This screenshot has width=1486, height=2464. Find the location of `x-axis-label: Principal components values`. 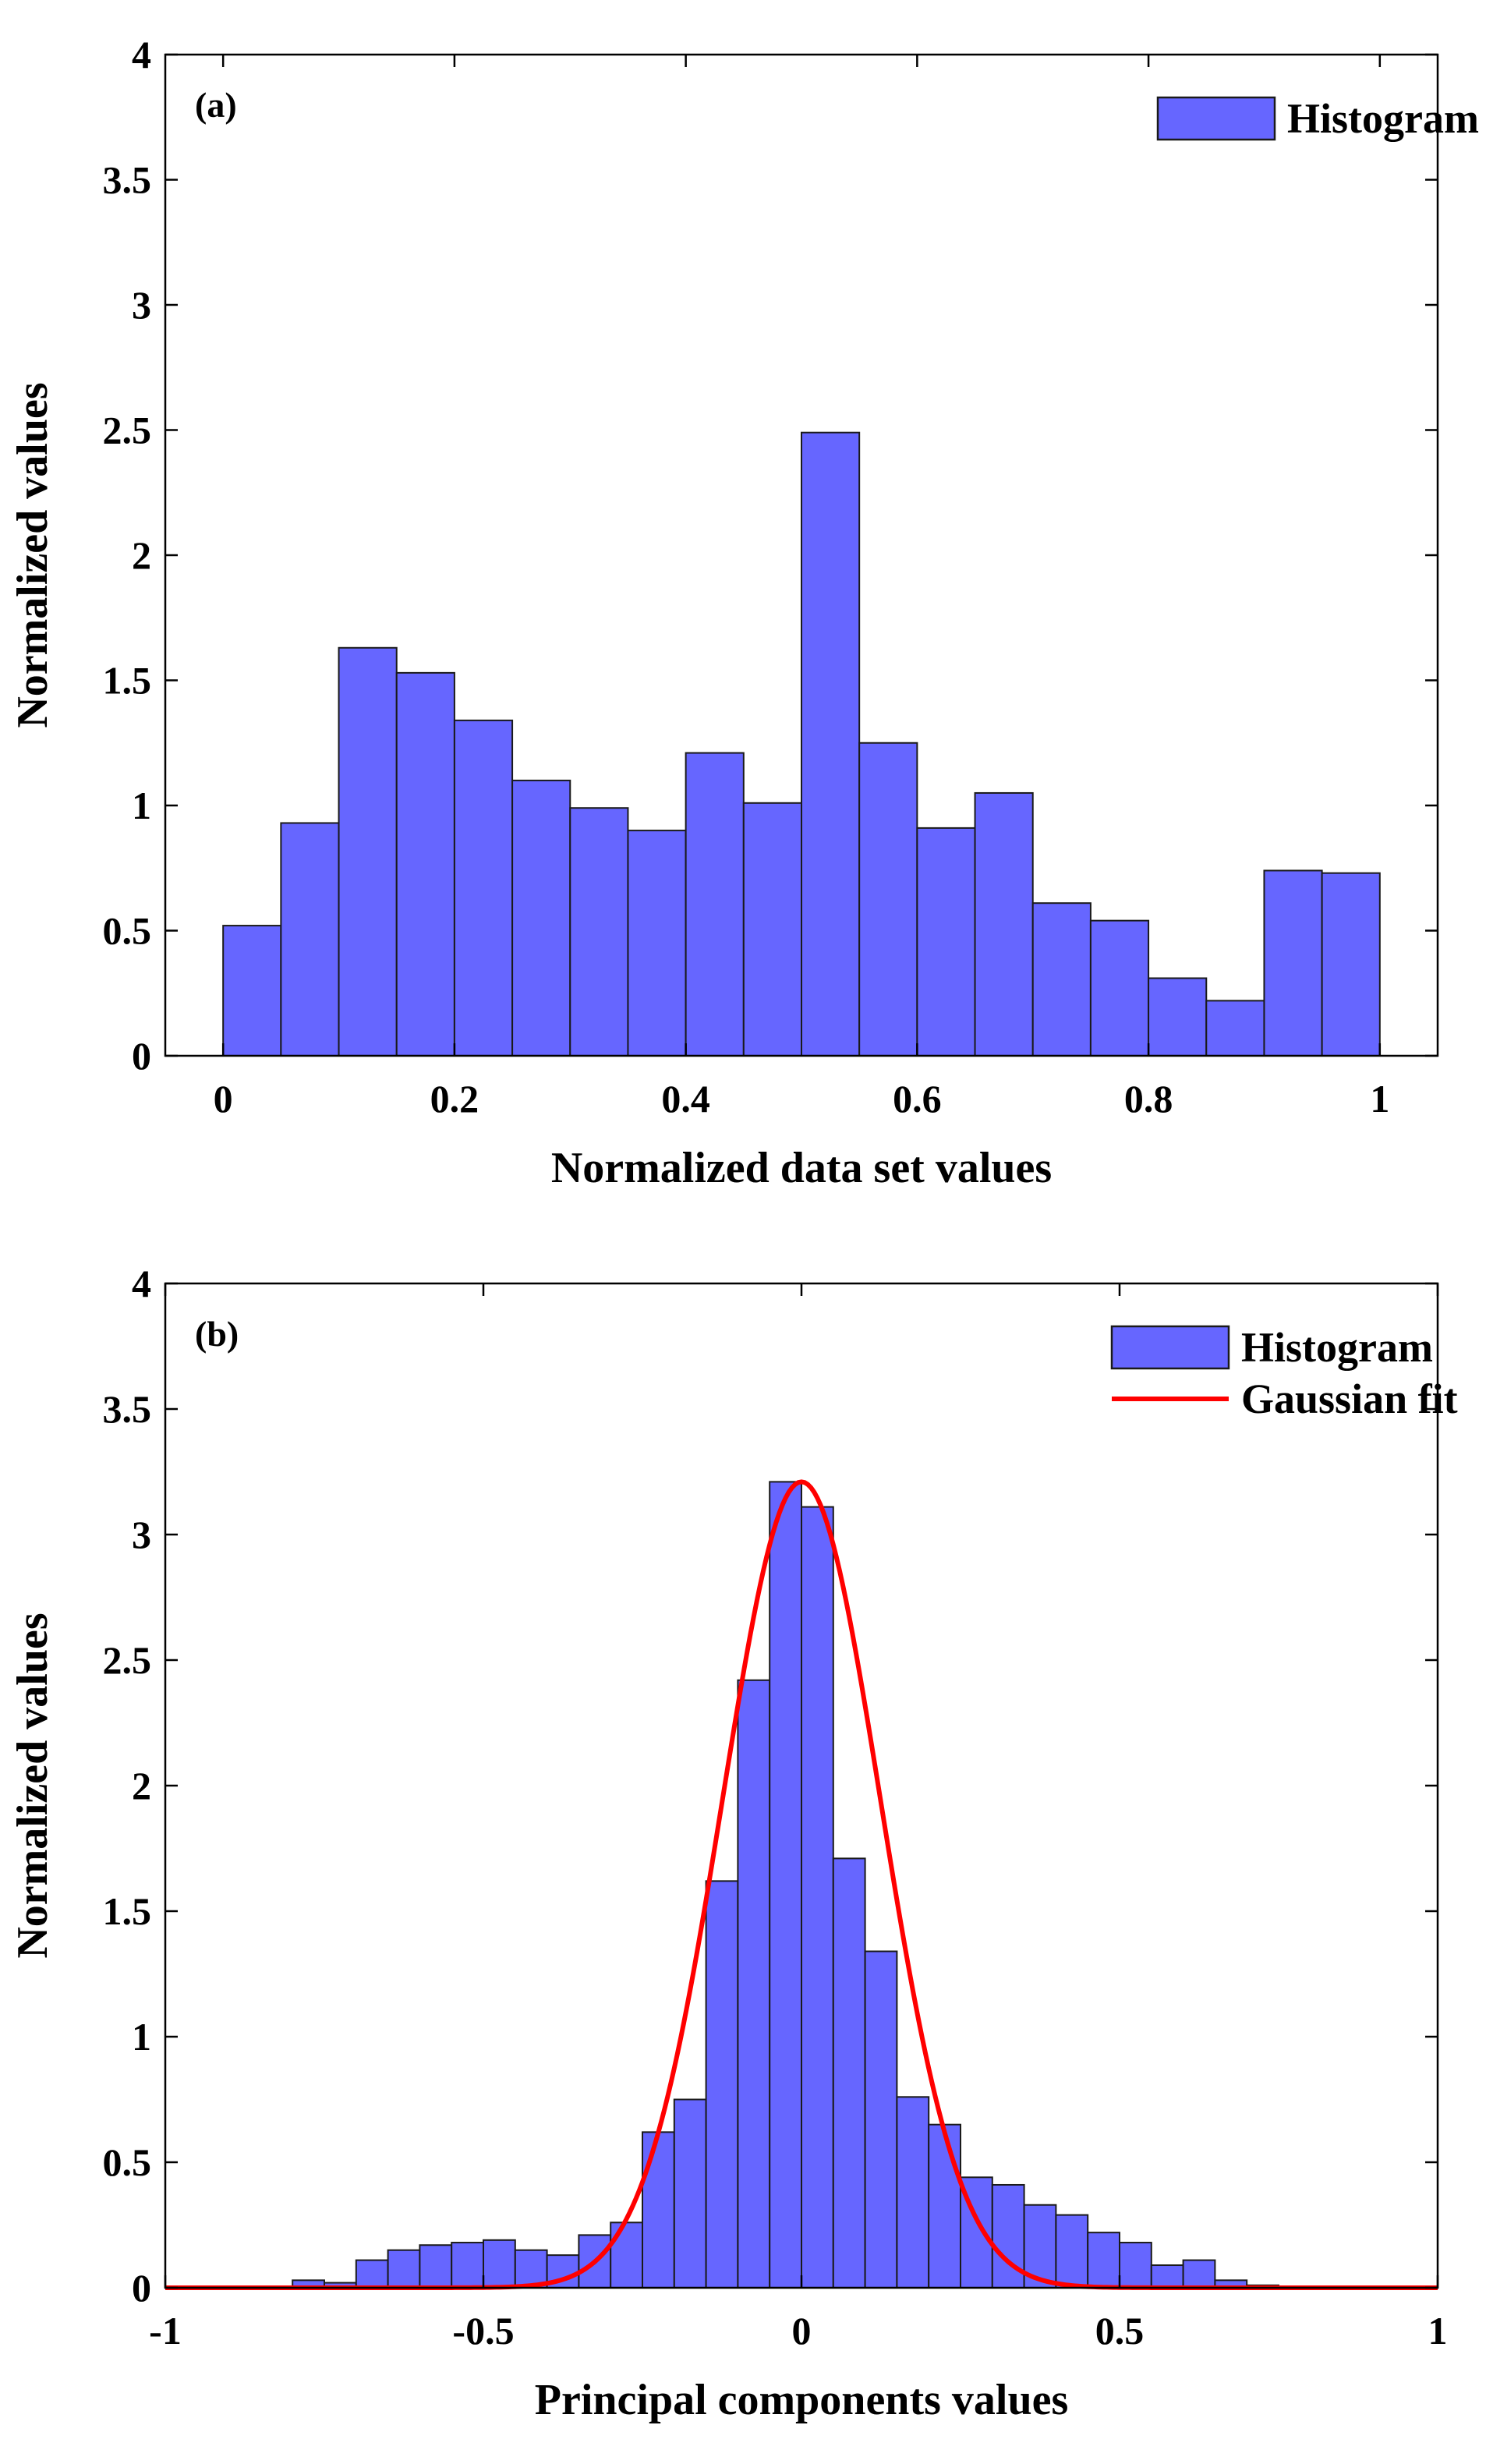

x-axis-label: Principal components values is located at coordinates (801, 2400).